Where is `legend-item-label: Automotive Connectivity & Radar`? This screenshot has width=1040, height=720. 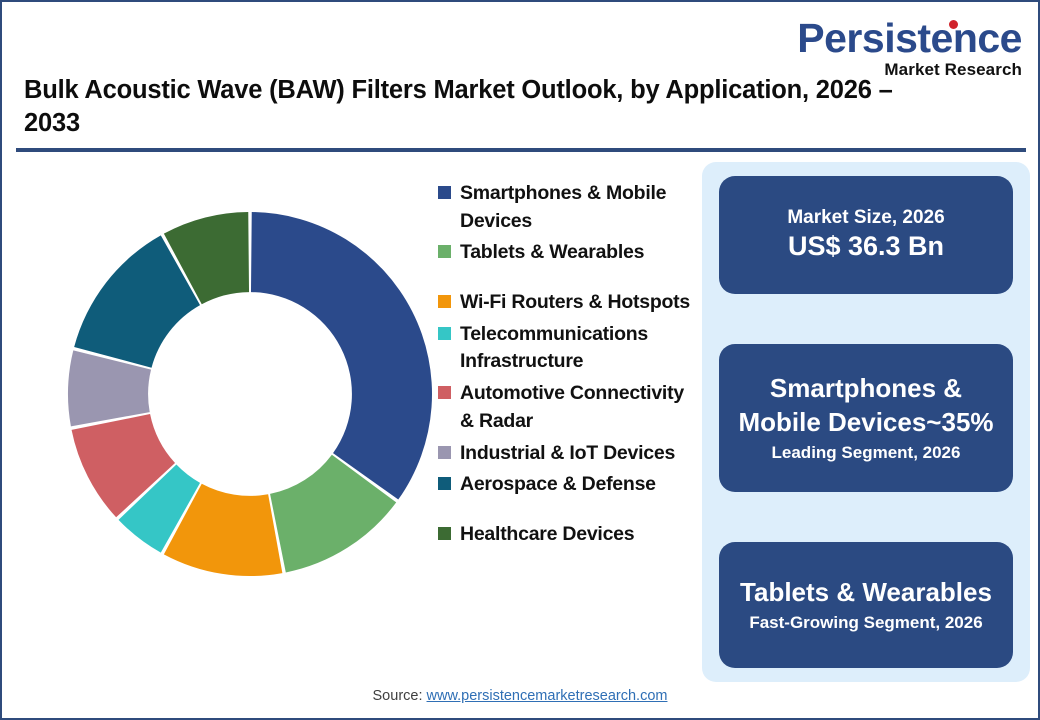
legend-item-label: Automotive Connectivity & Radar is located at coordinates (572, 407).